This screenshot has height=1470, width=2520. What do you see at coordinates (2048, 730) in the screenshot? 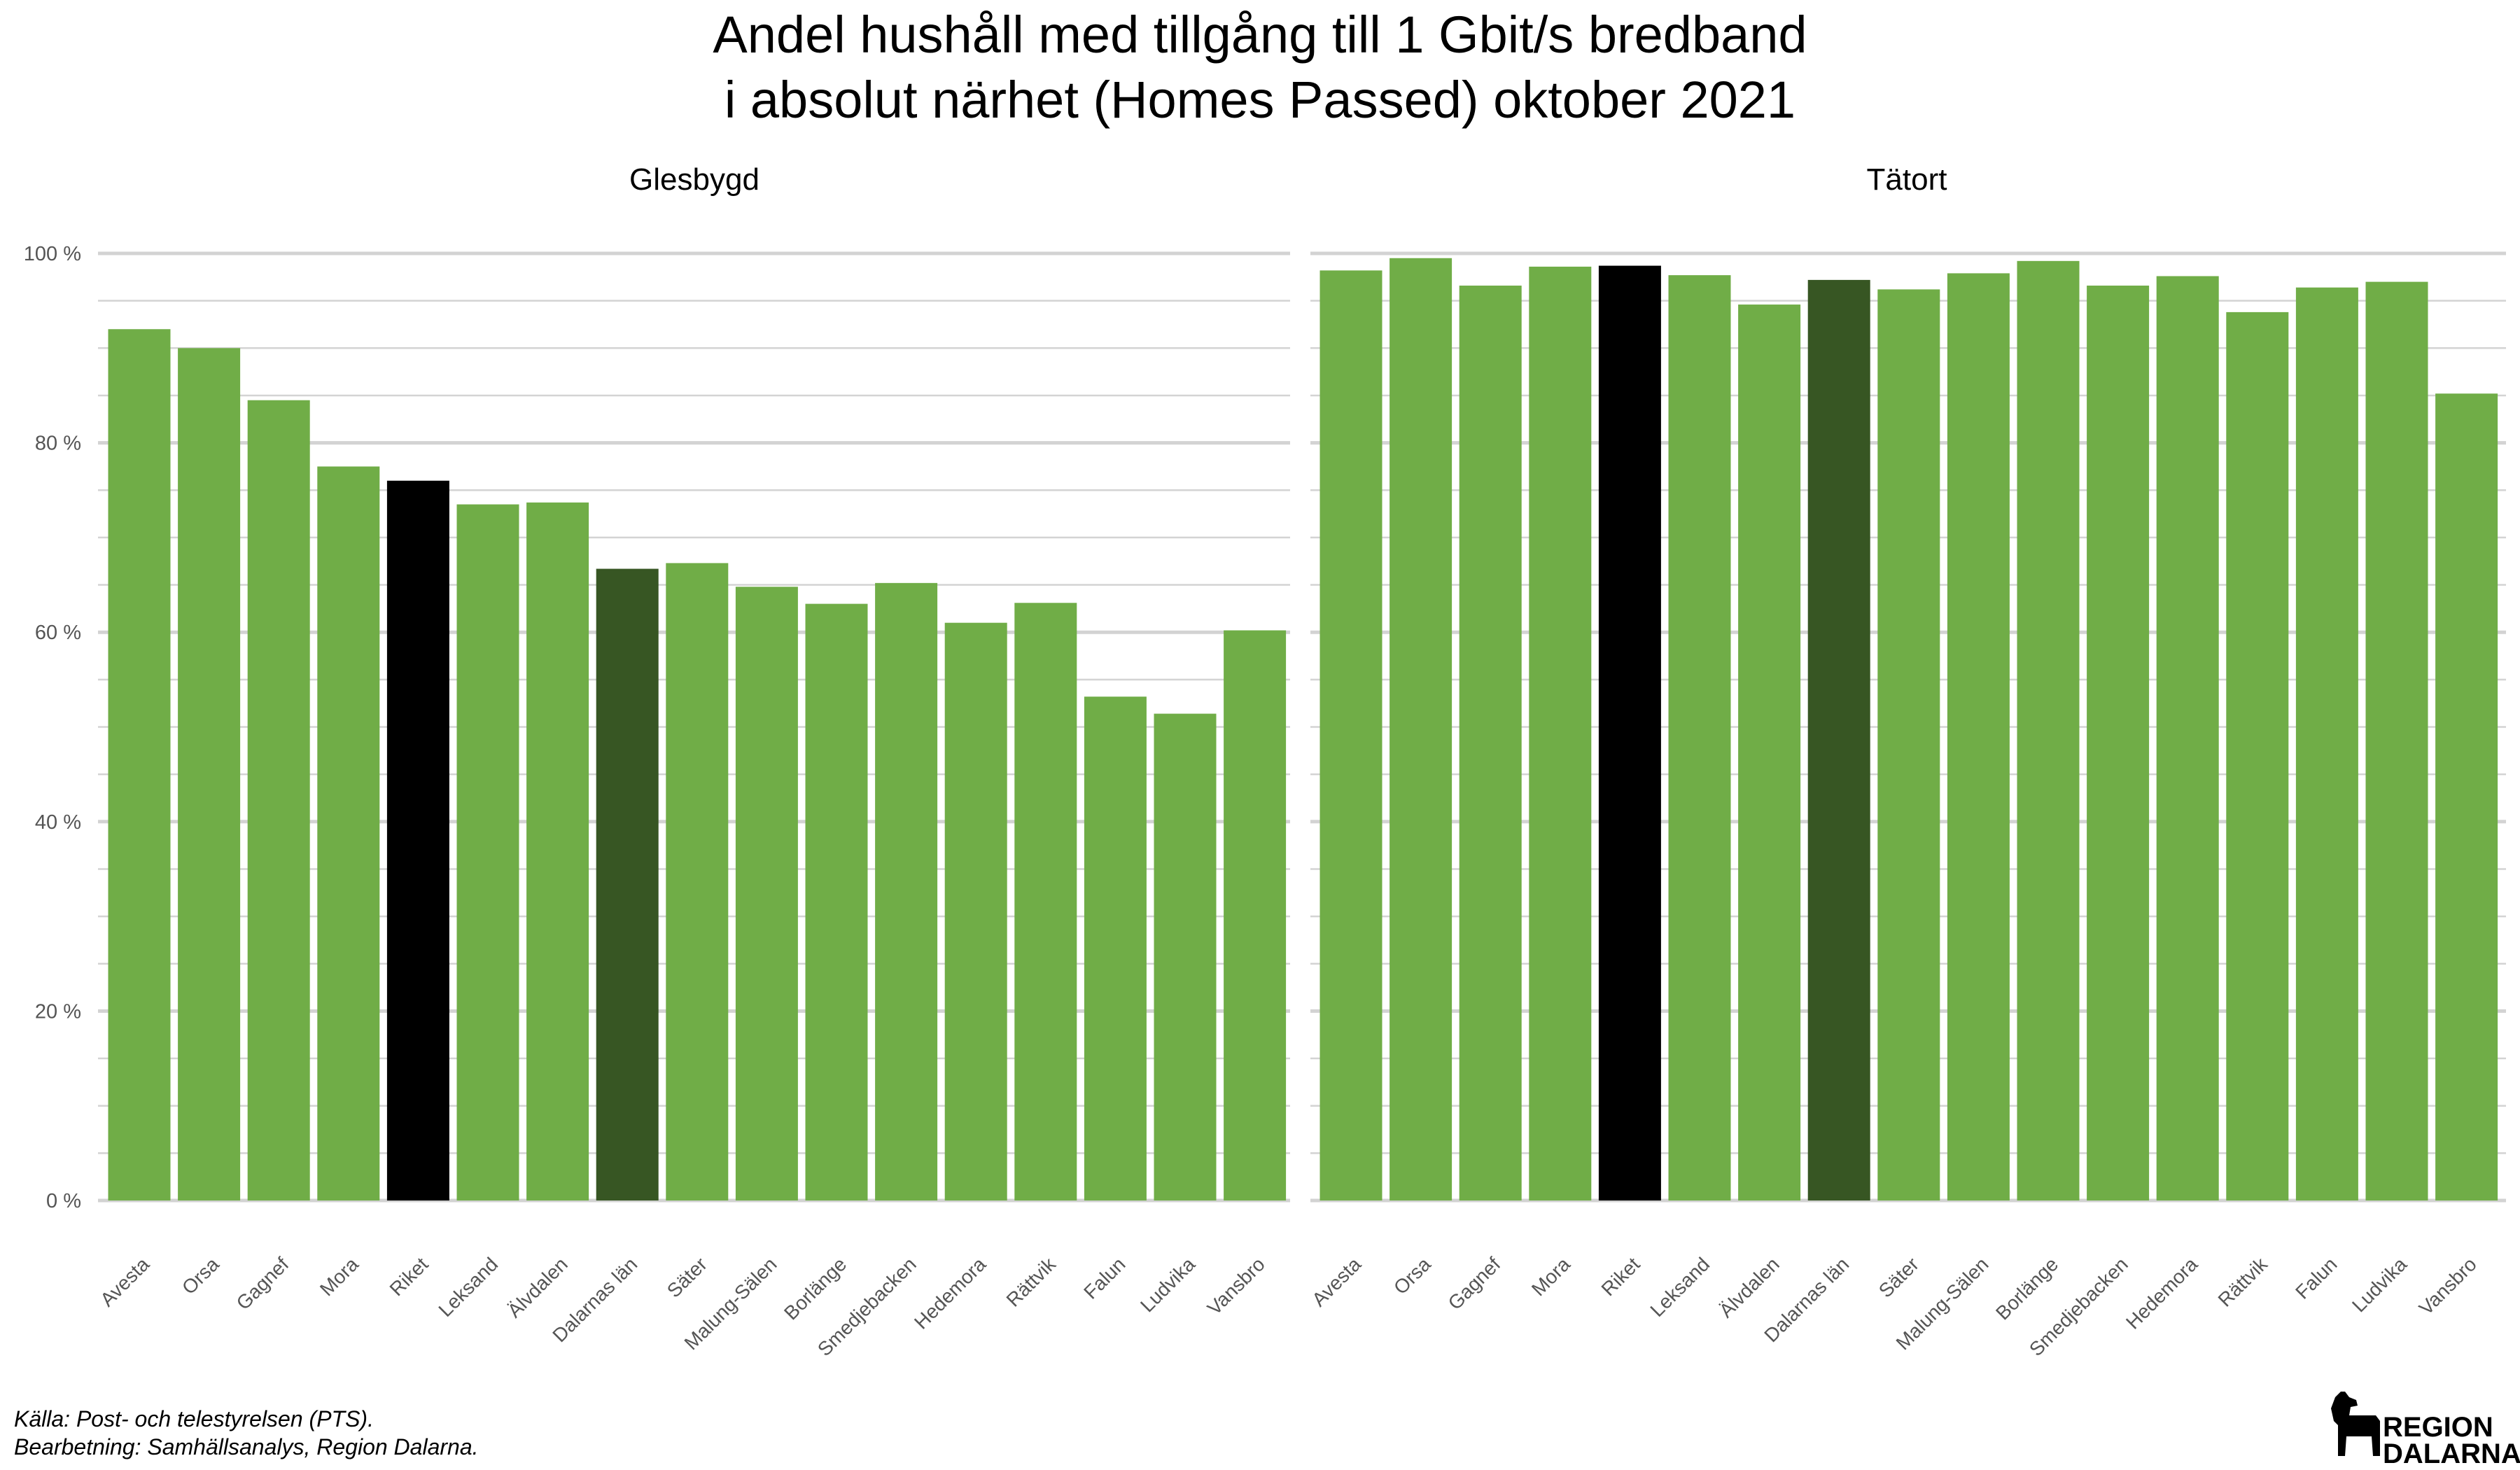
I see `bar-tätort-10` at bounding box center [2048, 730].